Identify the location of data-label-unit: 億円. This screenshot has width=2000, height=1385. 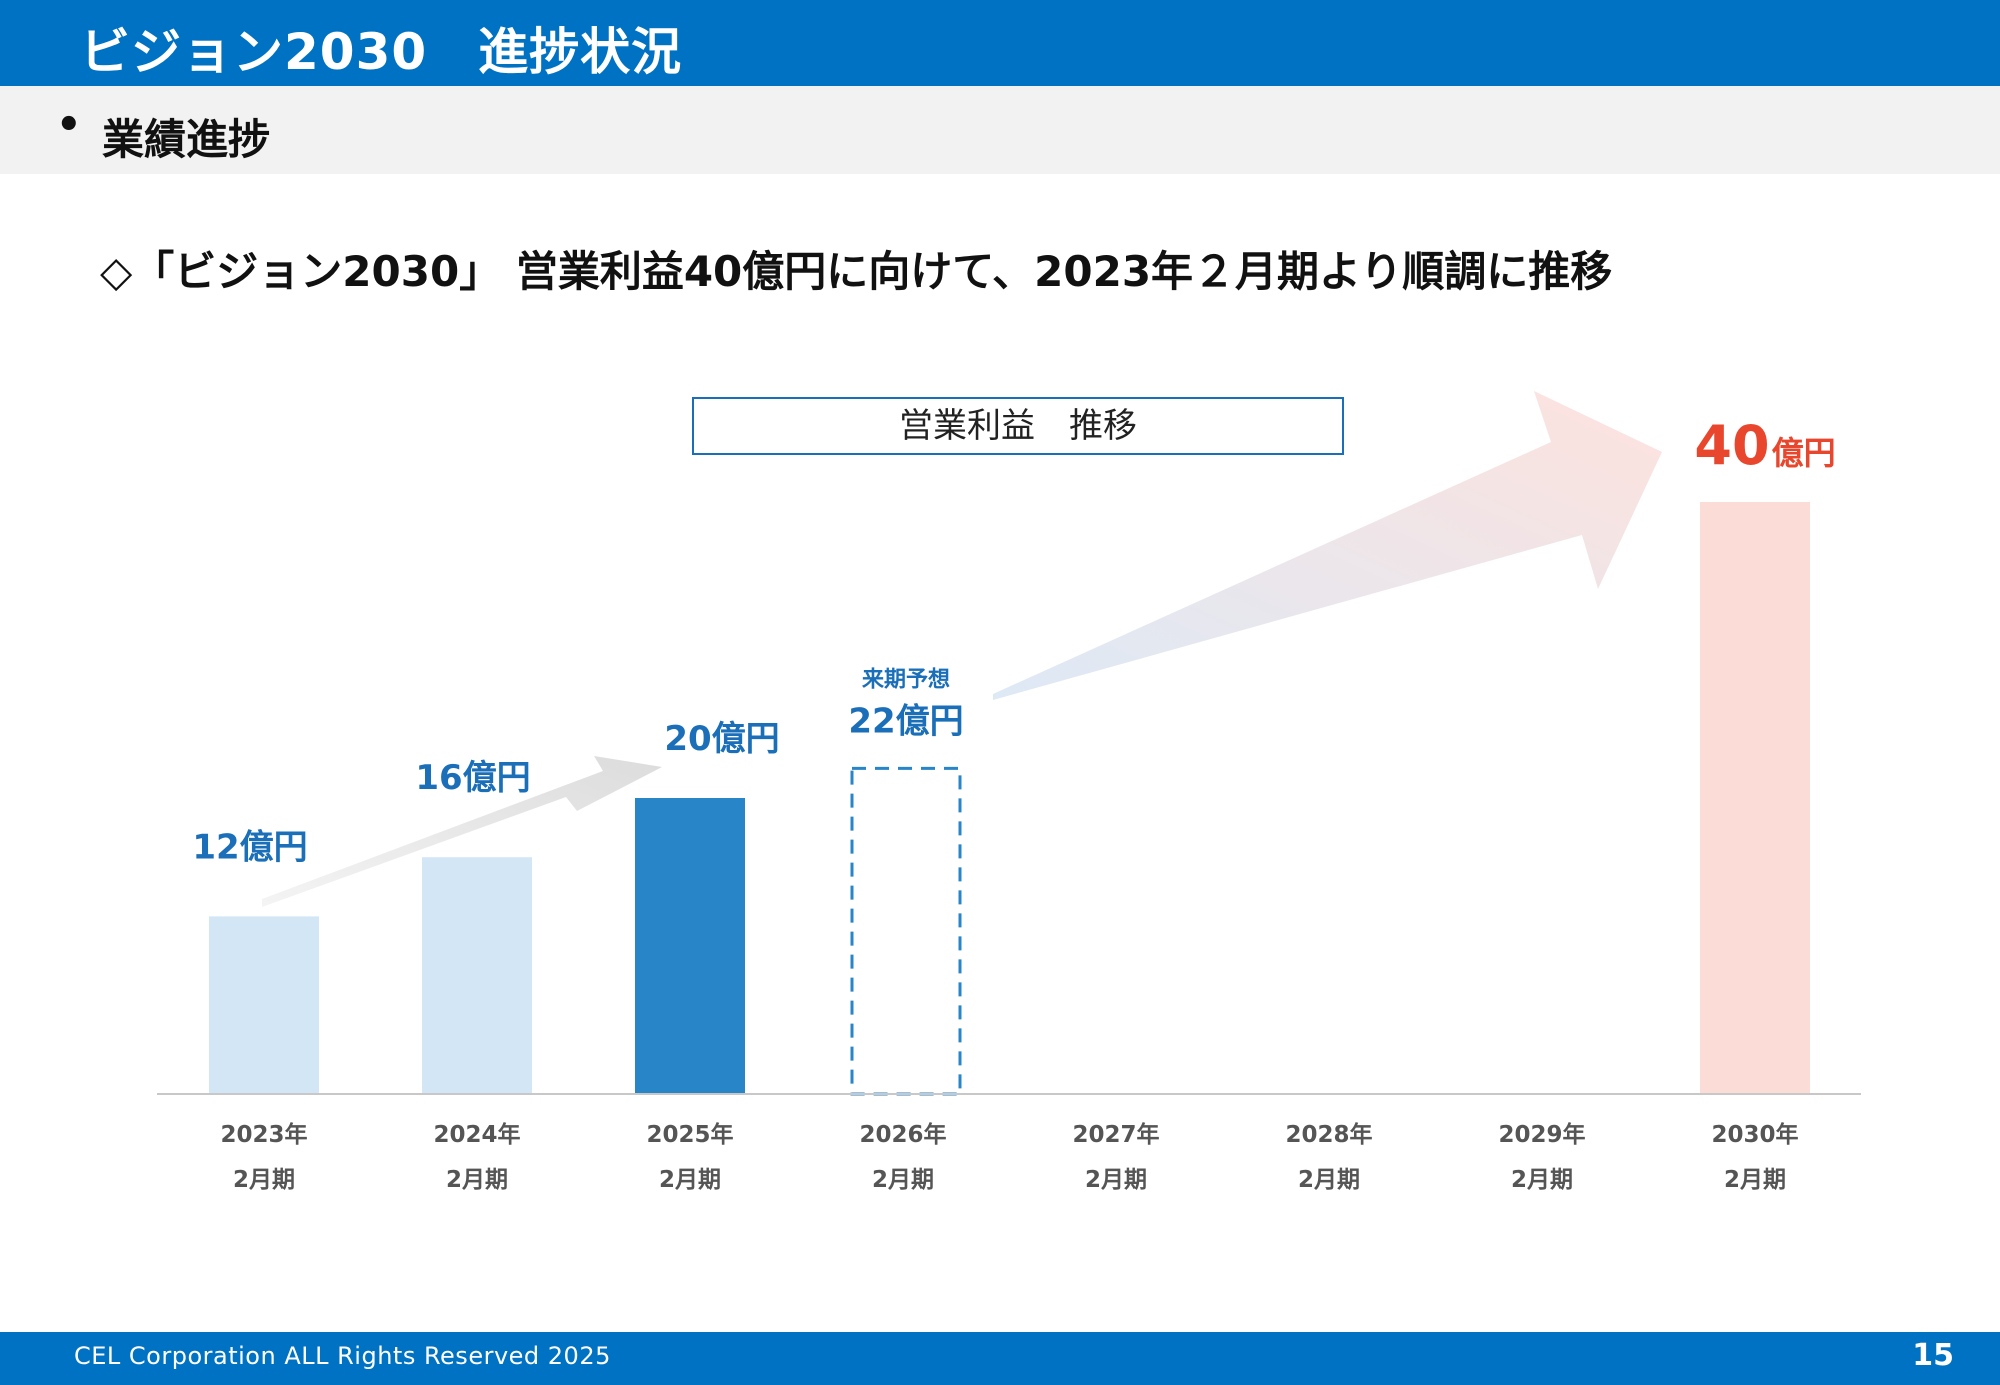
(1804, 453).